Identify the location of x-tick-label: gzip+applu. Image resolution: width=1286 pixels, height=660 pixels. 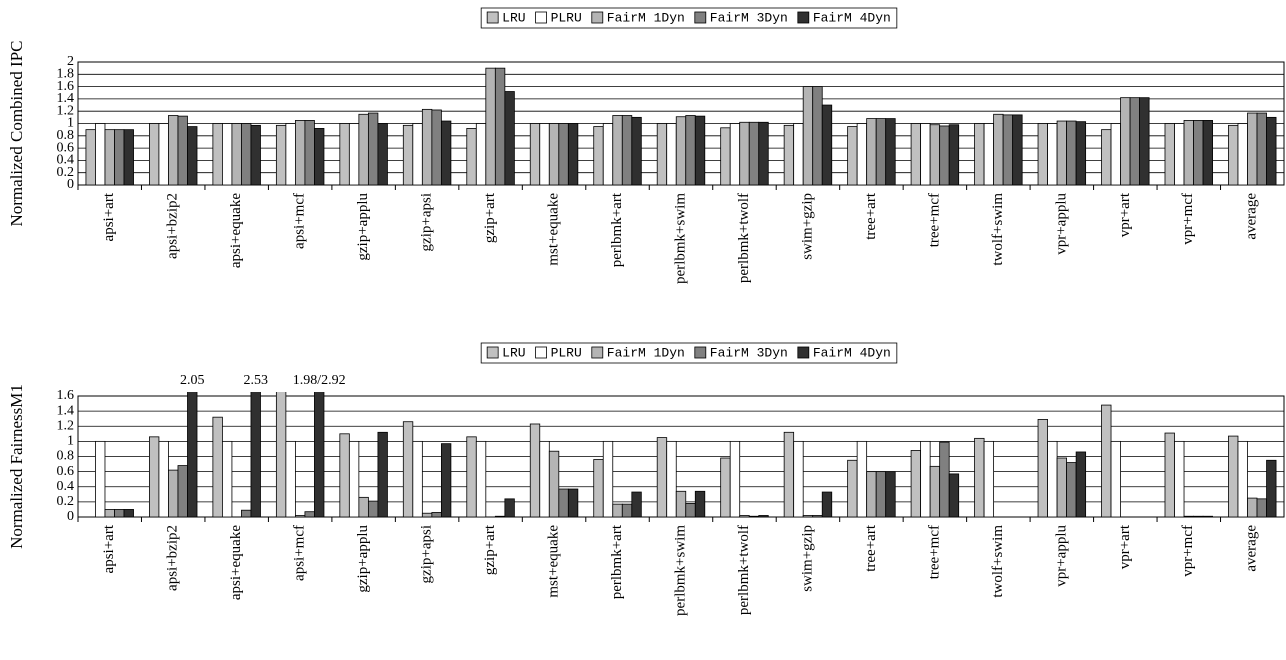
(363, 559).